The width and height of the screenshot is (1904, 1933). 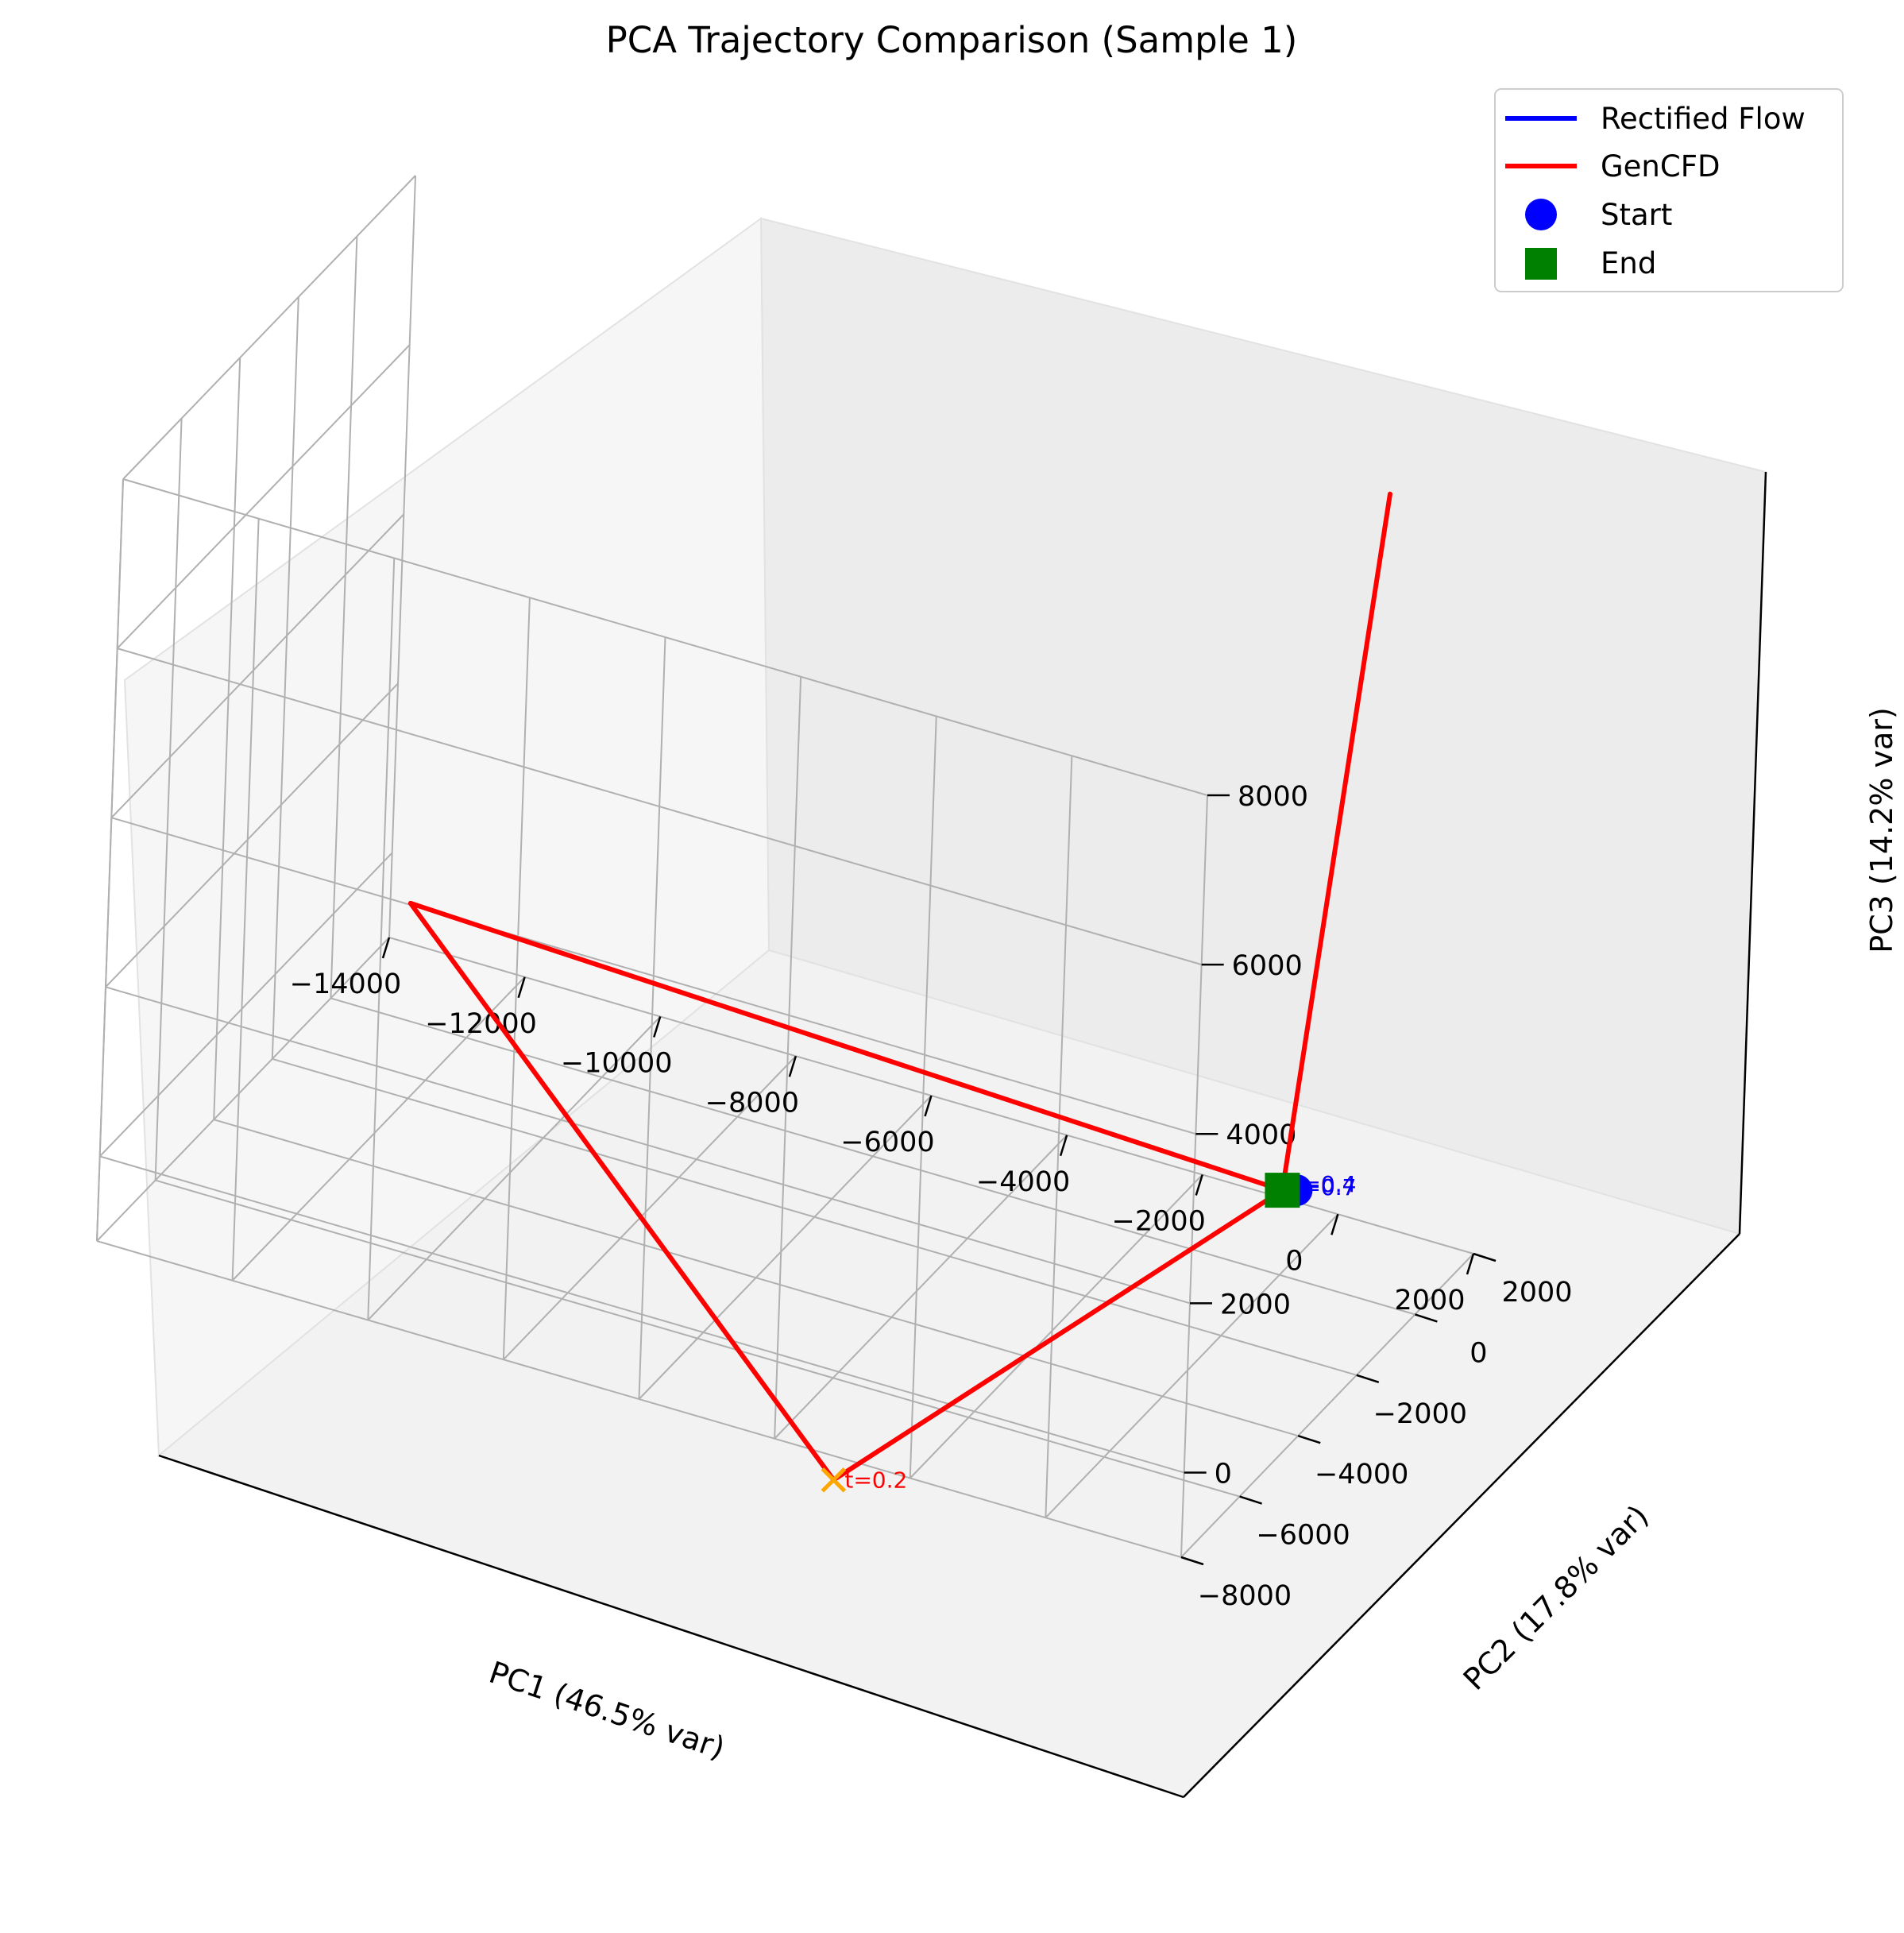 I want to click on x-tick-label: −14000, so click(x=346, y=984).